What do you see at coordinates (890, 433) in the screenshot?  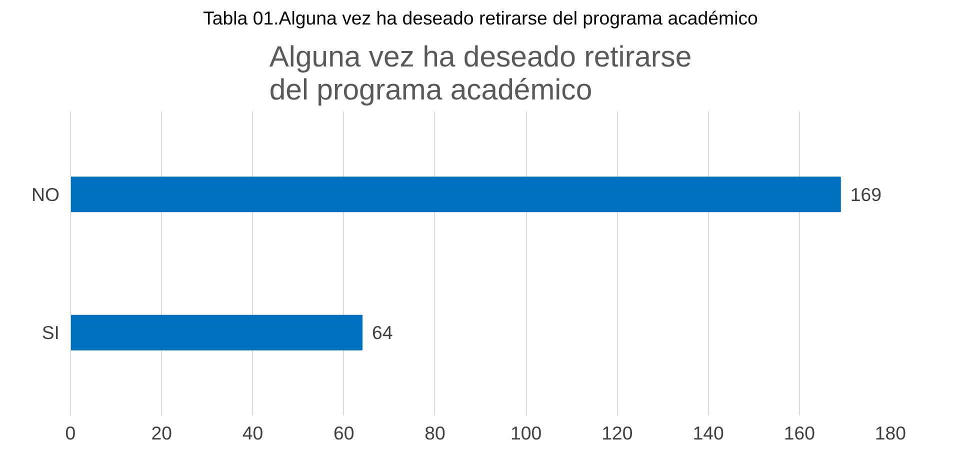 I see `x-tick-label: 180` at bounding box center [890, 433].